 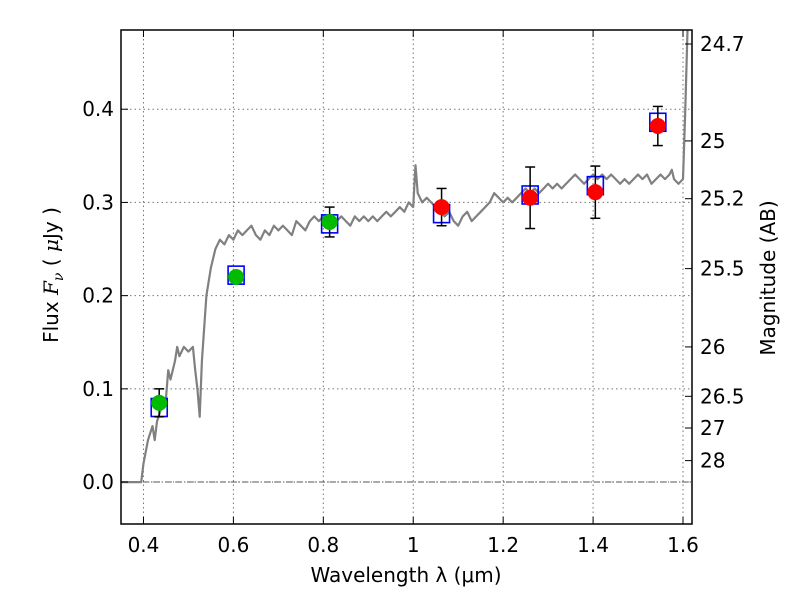 I want to click on y-axis-label-subscript: ν, so click(x=59, y=276).